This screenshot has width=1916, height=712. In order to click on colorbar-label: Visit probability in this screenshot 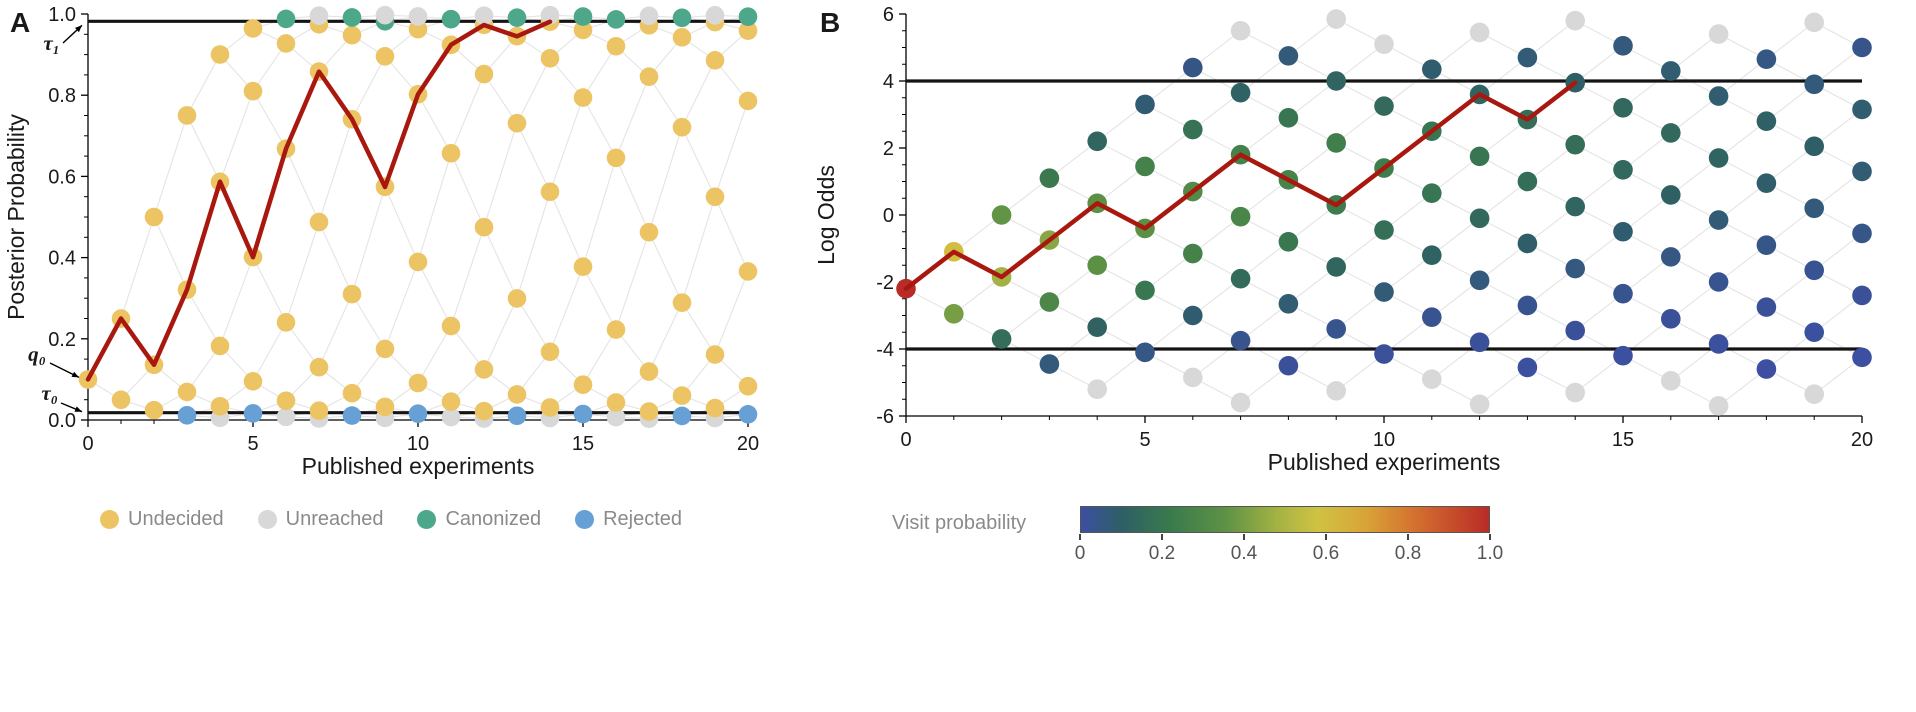, I will do `click(959, 523)`.